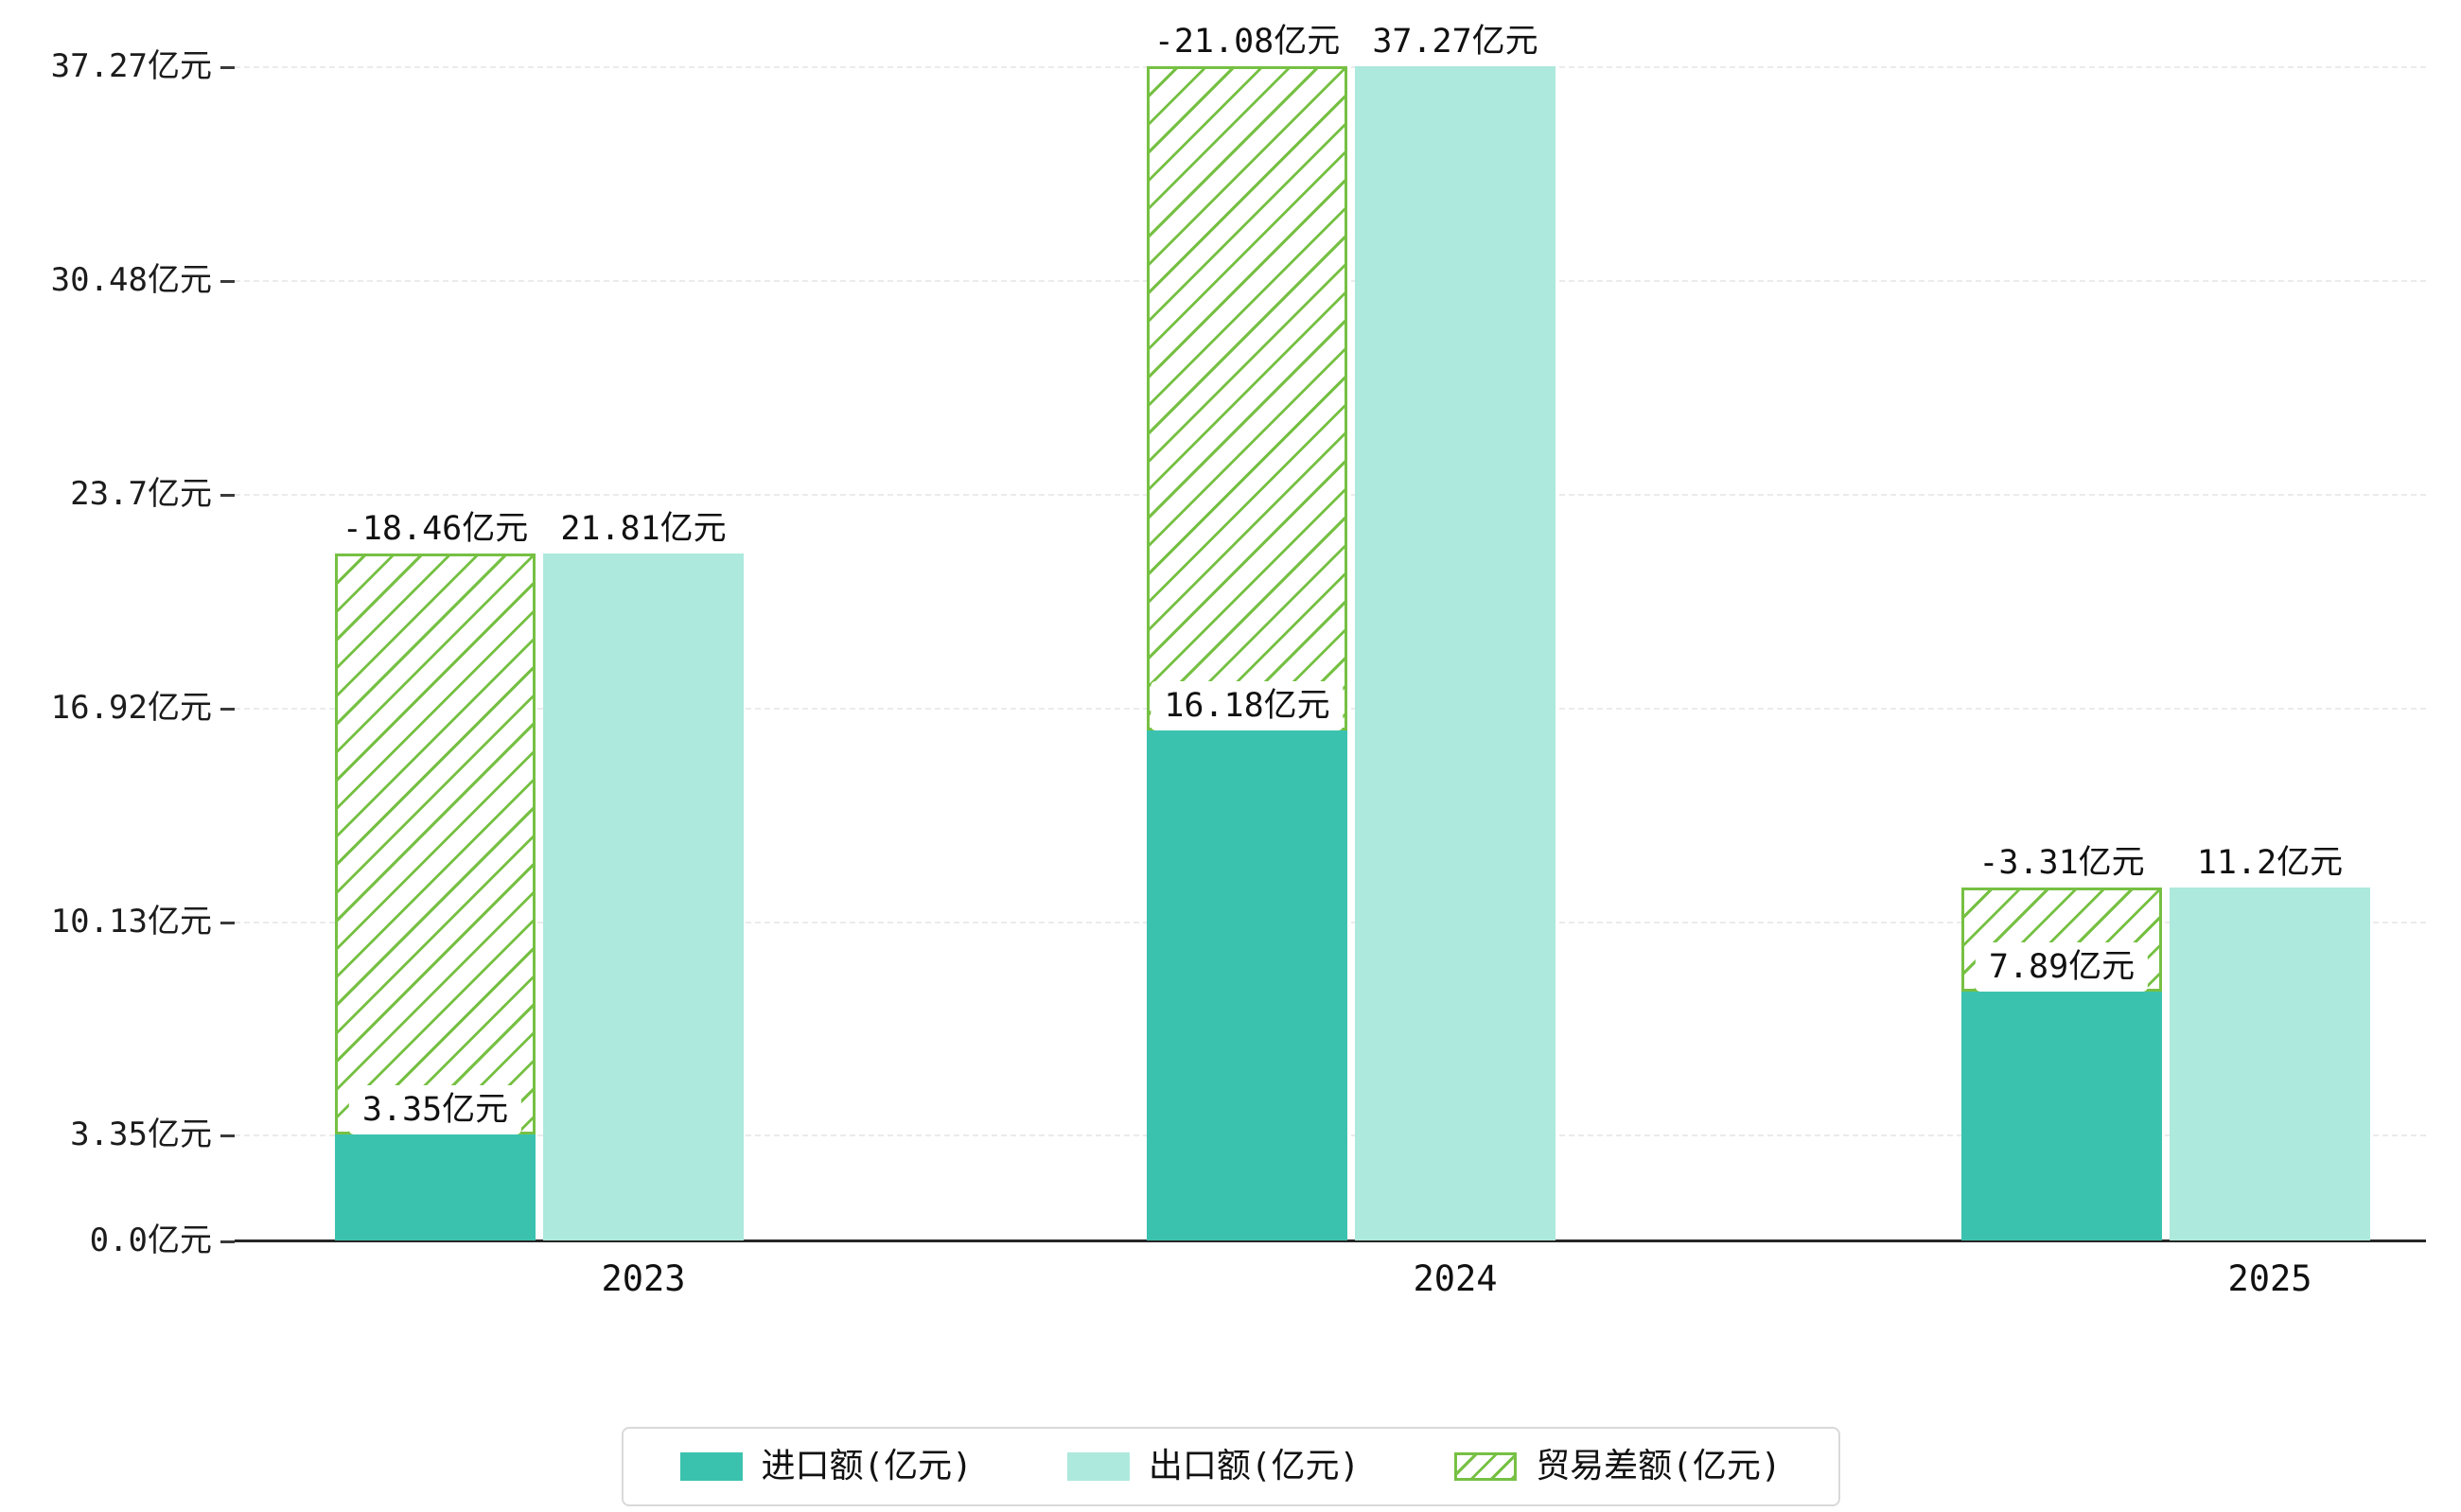 The width and height of the screenshot is (2461, 1512). What do you see at coordinates (1247, 706) in the screenshot?
I see `import-value-label-2024: 16.18亿元` at bounding box center [1247, 706].